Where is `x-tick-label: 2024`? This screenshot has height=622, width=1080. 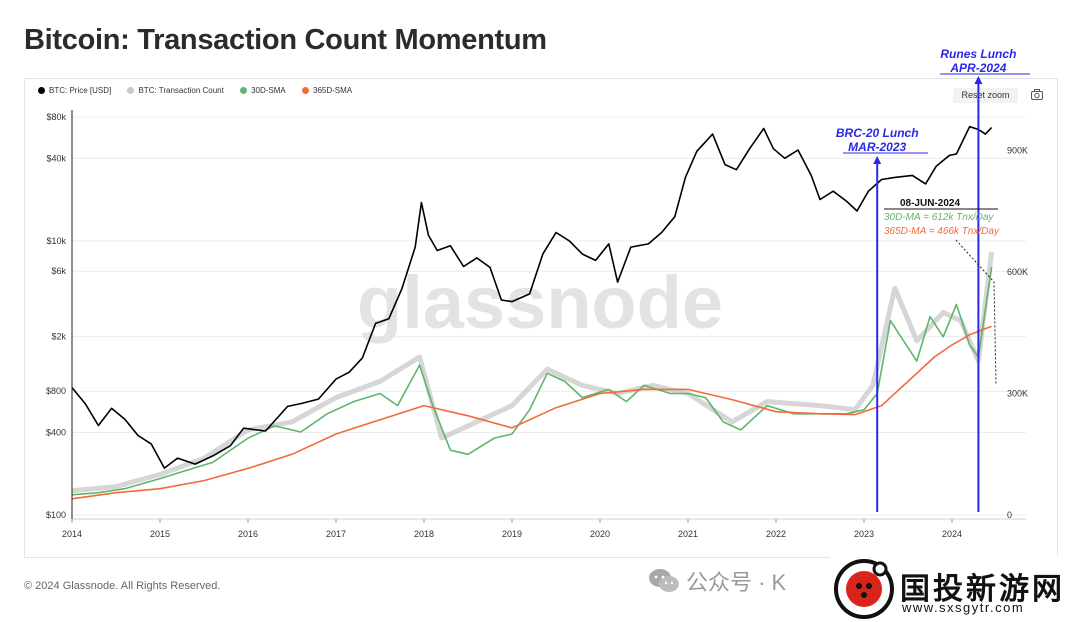 x-tick-label: 2024 is located at coordinates (952, 534).